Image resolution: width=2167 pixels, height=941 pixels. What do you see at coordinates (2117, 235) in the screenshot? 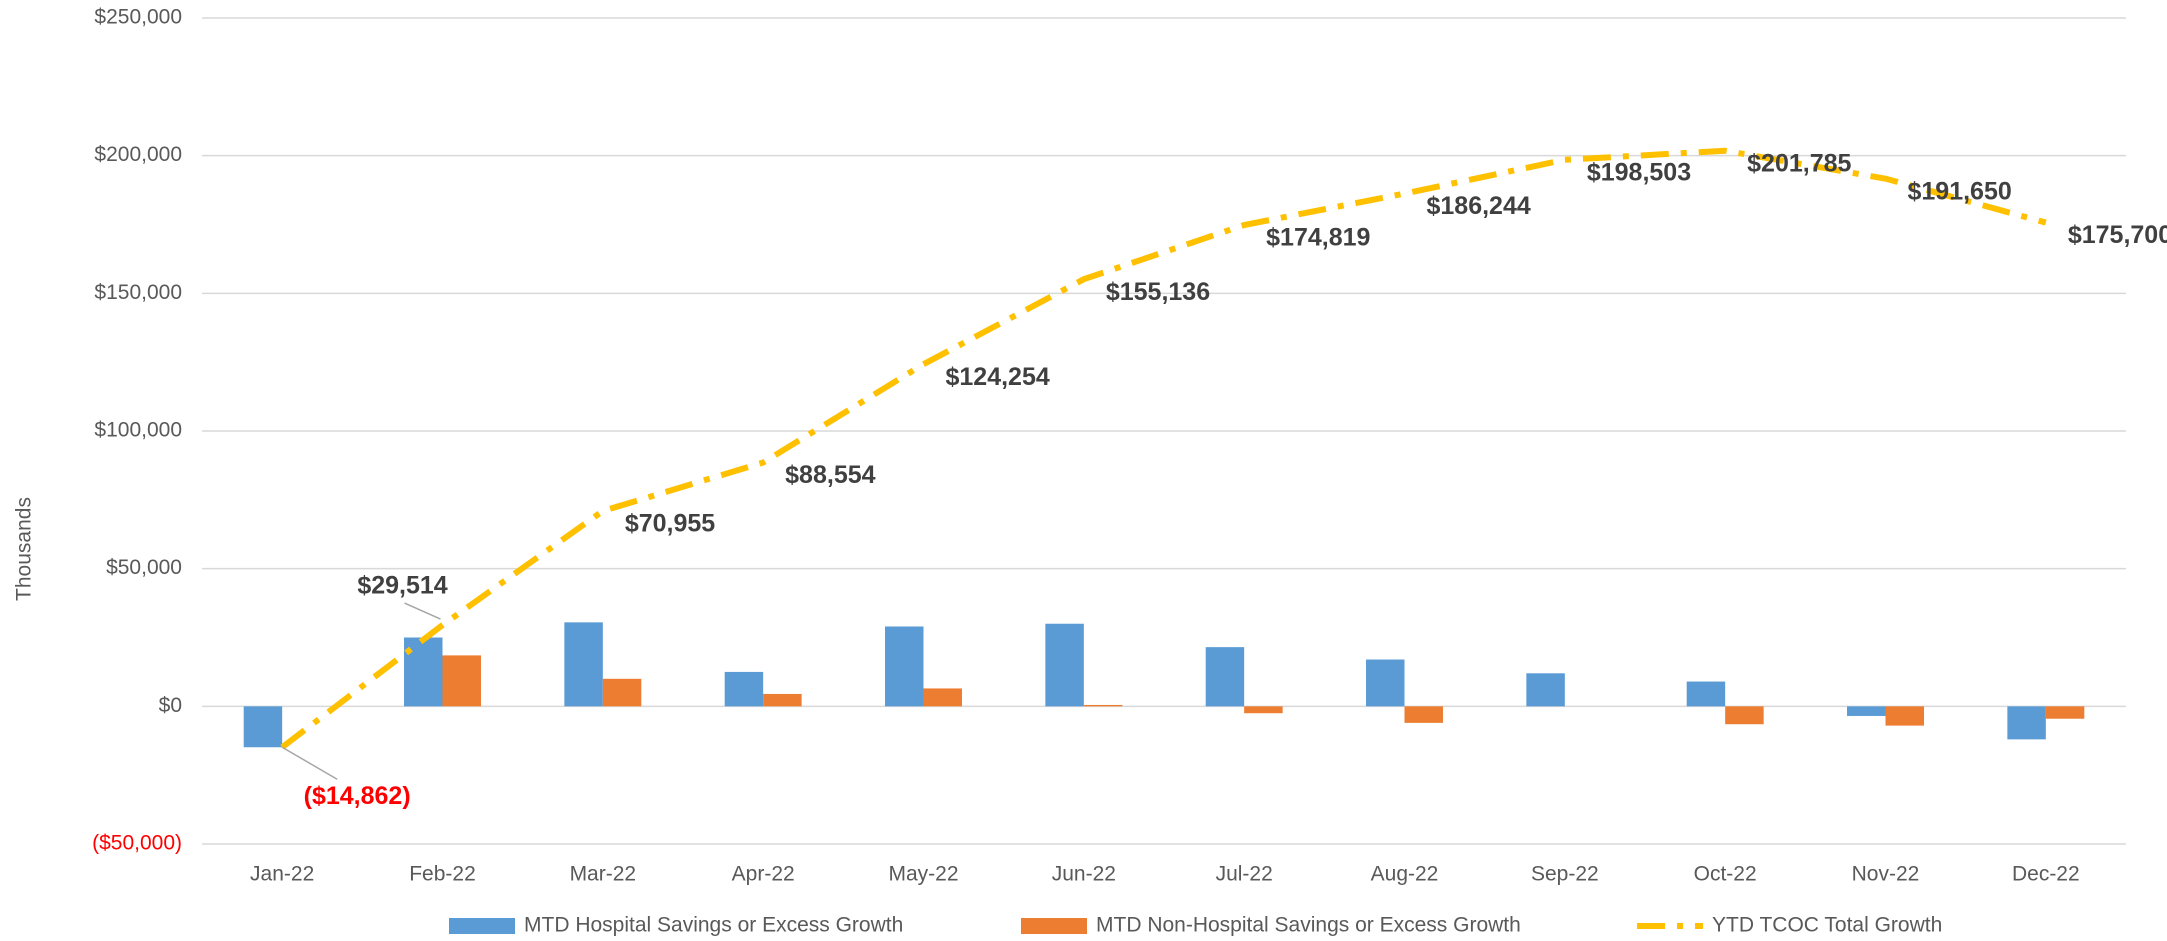
I see `data-label: $175,700` at bounding box center [2117, 235].